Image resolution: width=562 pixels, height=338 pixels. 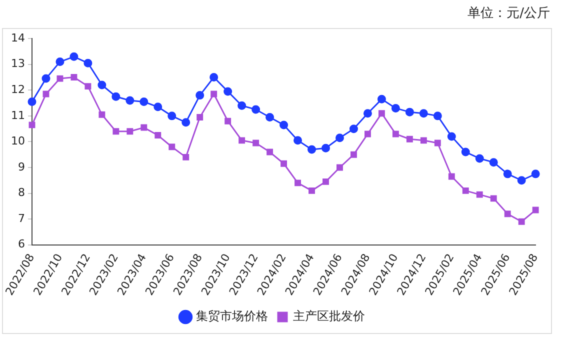 I want to click on y-tick-label: 7, so click(x=21, y=218).